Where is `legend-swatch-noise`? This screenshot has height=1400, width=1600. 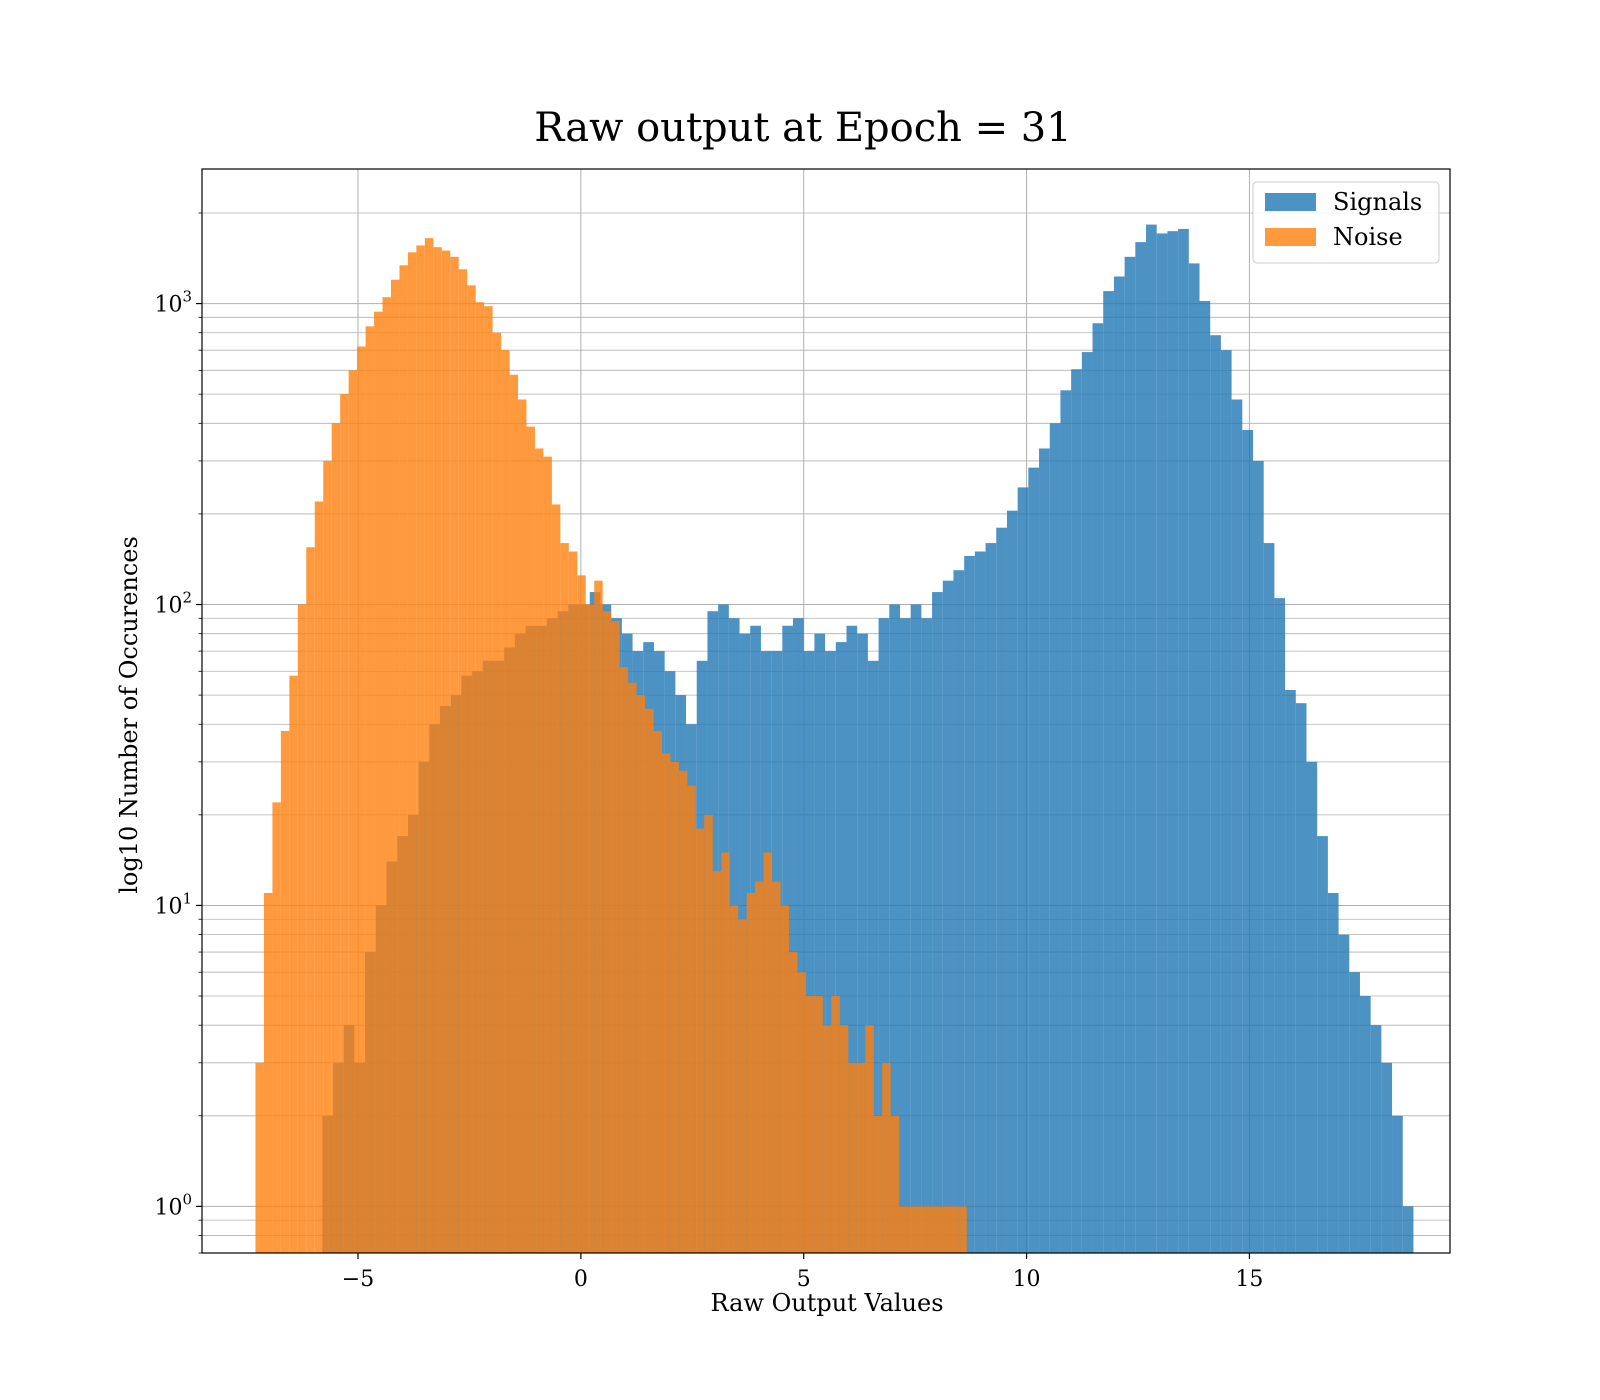
legend-swatch-noise is located at coordinates (1290, 237).